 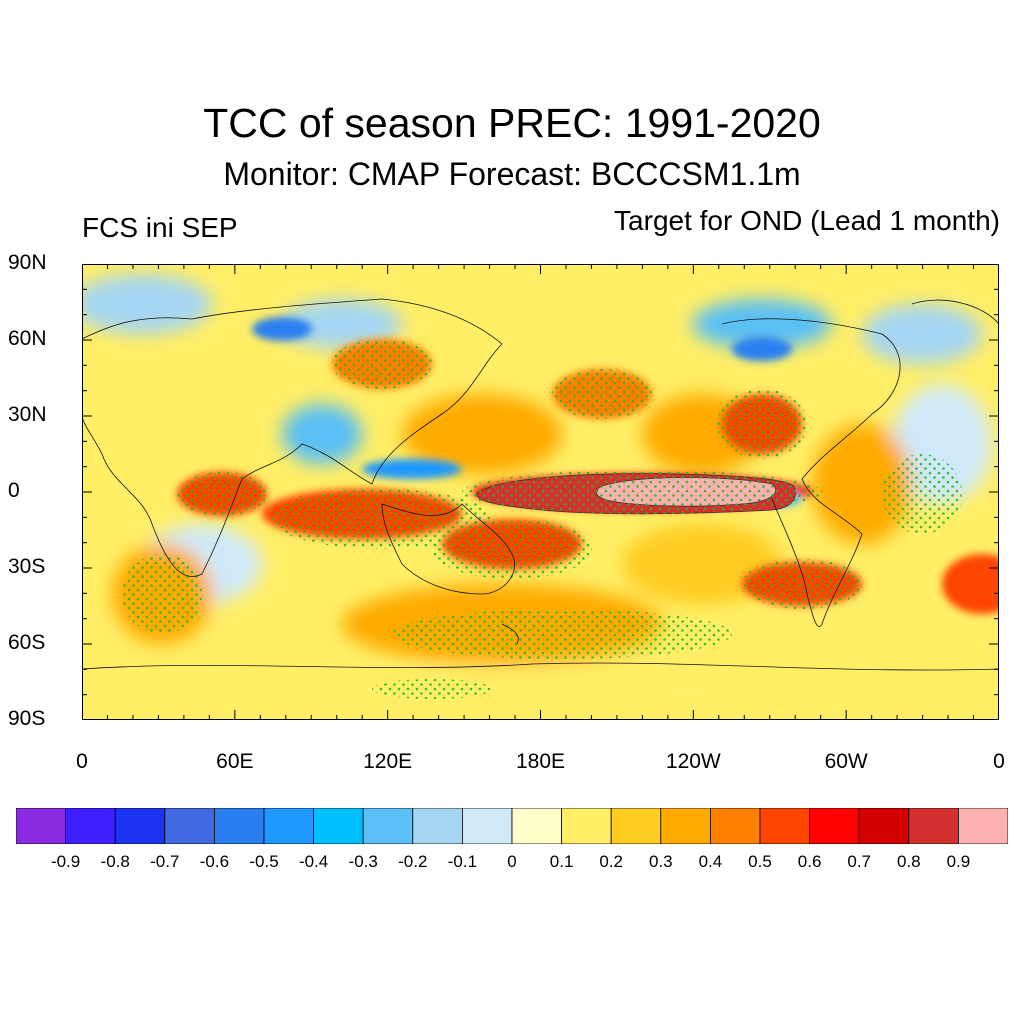 What do you see at coordinates (462, 861) in the screenshot?
I see `colorbar-label: -0.1` at bounding box center [462, 861].